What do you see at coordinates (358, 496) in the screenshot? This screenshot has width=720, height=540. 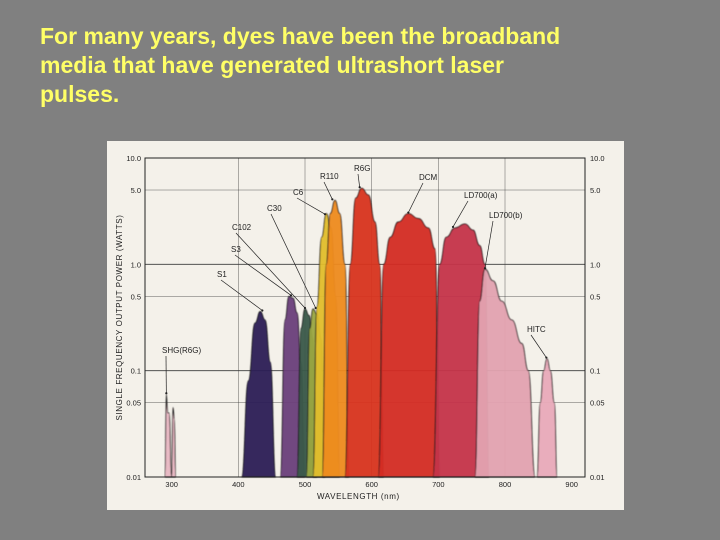 I see `x-axis-label: WAVELENGTH (nm)` at bounding box center [358, 496].